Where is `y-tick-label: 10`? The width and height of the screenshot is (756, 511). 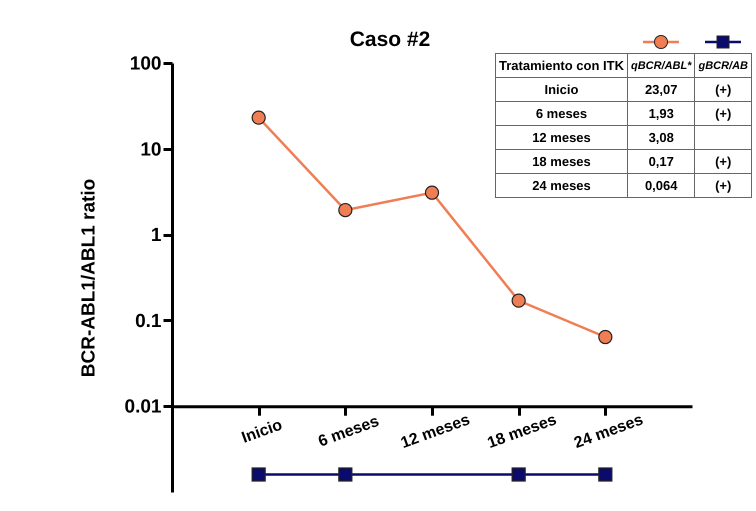 y-tick-label: 10 is located at coordinates (151, 149).